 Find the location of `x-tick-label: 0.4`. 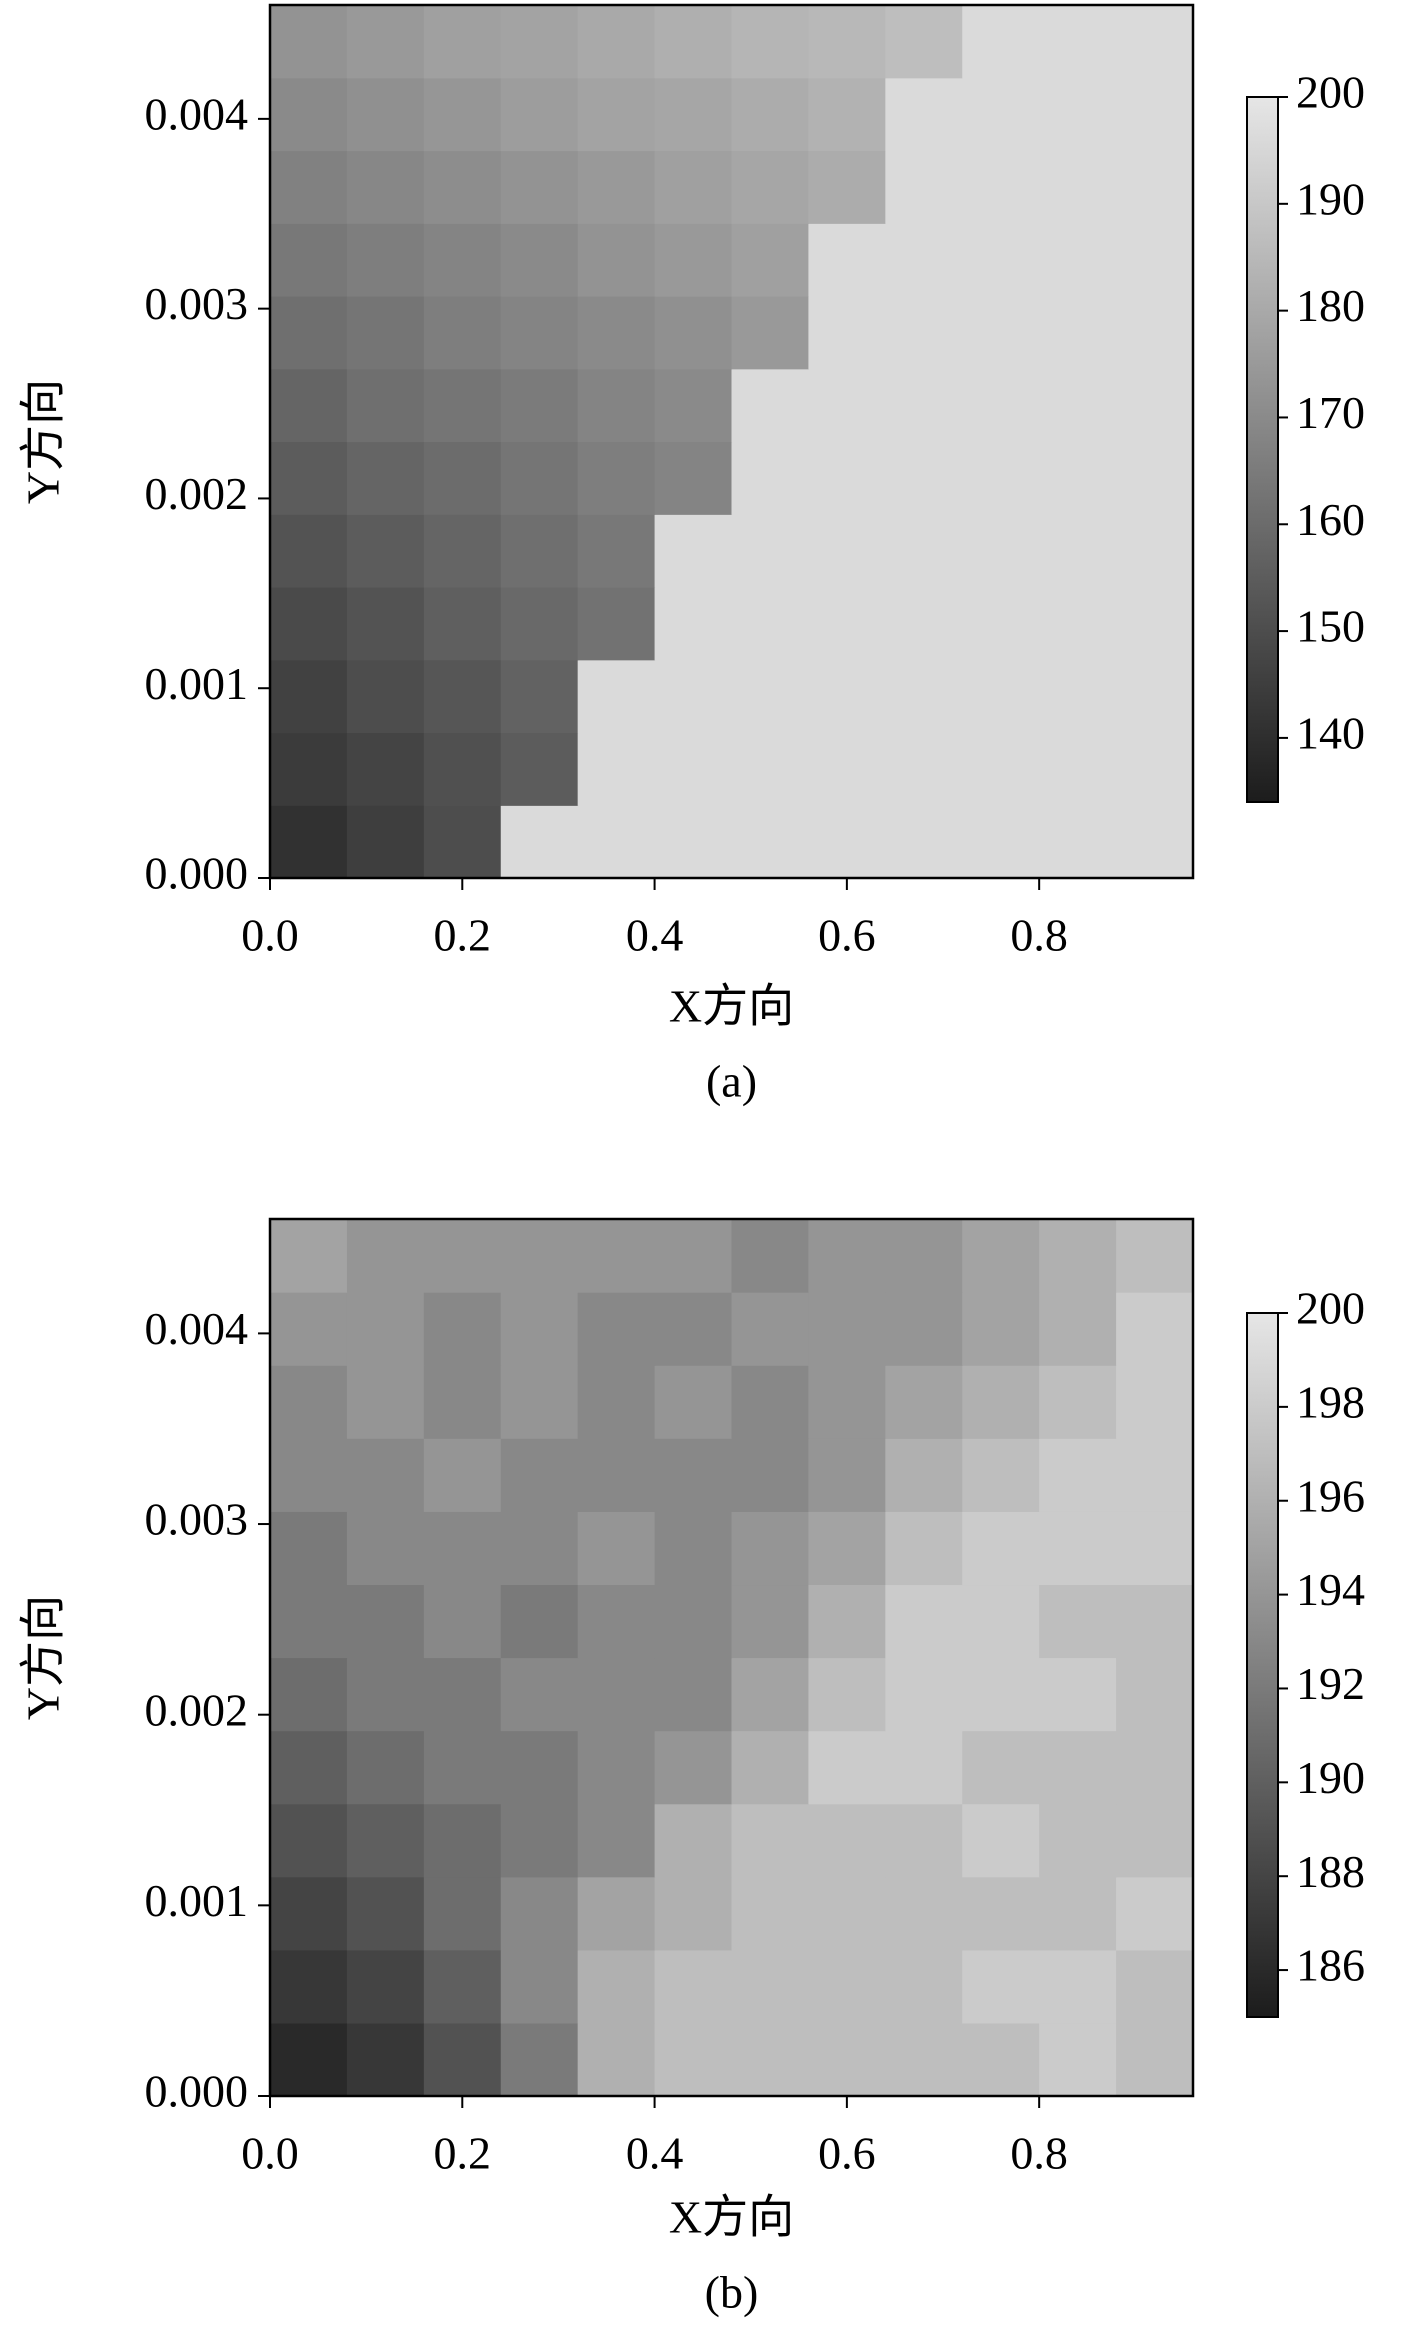

x-tick-label: 0.4 is located at coordinates (655, 935).